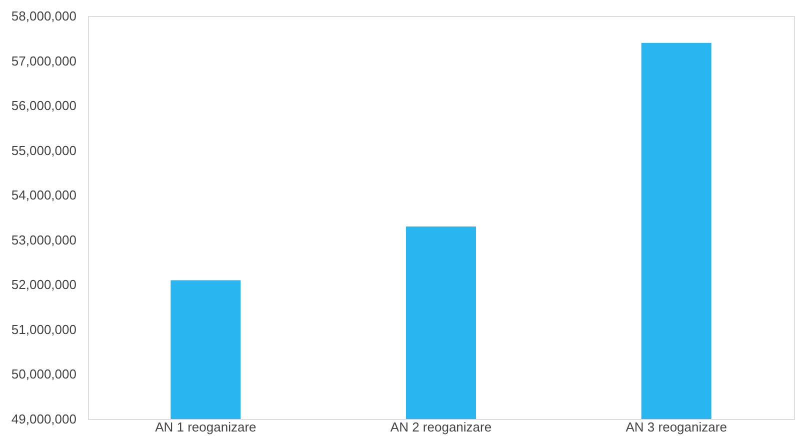 This screenshot has height=444, width=804. I want to click on x-tick-label: AN 3 reoganizare, so click(676, 427).